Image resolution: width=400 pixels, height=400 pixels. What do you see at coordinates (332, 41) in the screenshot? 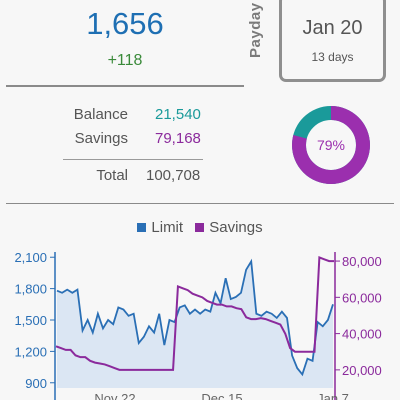
I see `payday-card: Jan 20 13 days` at bounding box center [332, 41].